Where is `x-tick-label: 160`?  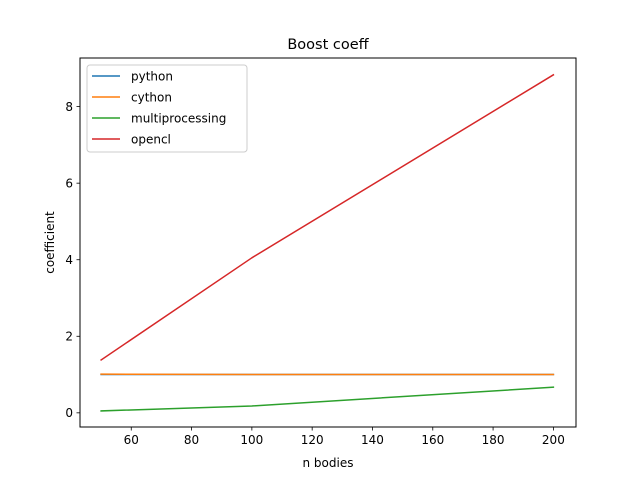
x-tick-label: 160 is located at coordinates (432, 440).